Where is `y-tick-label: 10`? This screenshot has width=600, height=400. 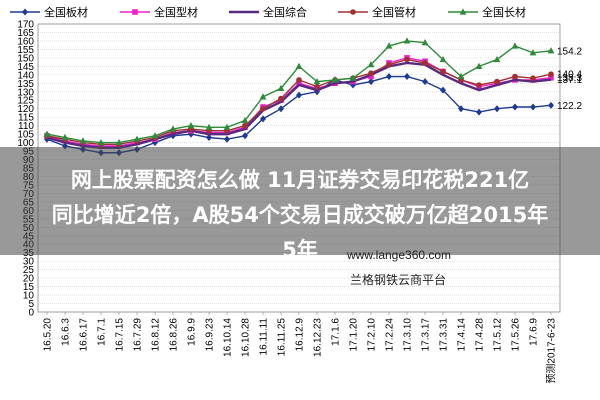 y-tick-label: 10 is located at coordinates (29, 296).